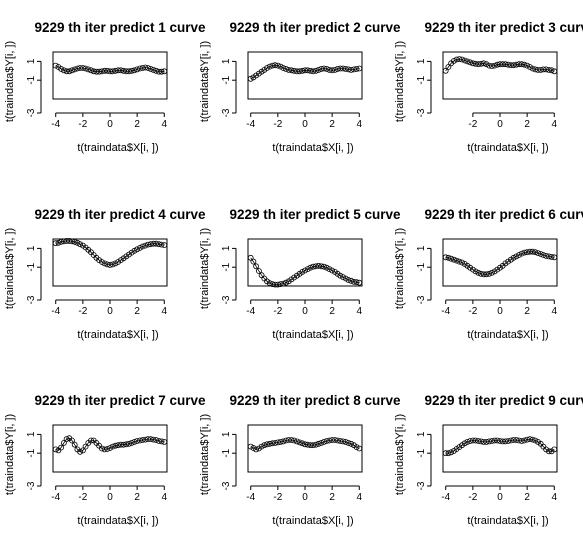 The height and width of the screenshot is (560, 583). I want to click on panel-title: 9229 th iter predict 8 curve, so click(315, 400).